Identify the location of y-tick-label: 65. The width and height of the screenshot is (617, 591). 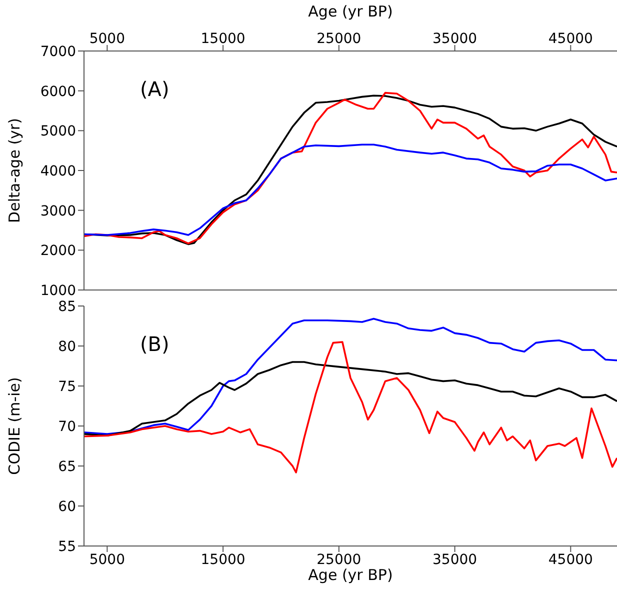
(67, 466).